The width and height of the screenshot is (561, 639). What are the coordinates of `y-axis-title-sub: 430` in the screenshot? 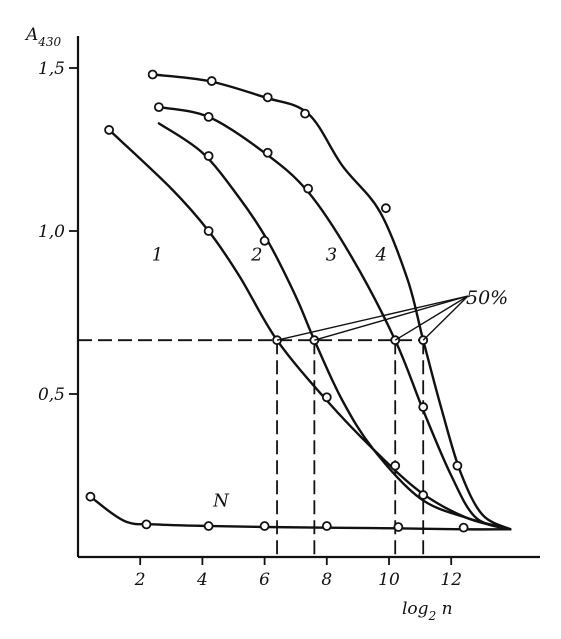 It's located at (49, 42).